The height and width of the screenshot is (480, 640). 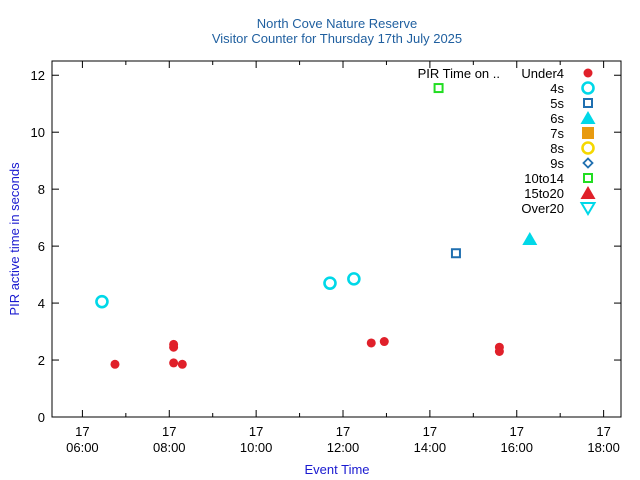 I want to click on x-tick-label-time: 06:00, so click(x=82, y=447).